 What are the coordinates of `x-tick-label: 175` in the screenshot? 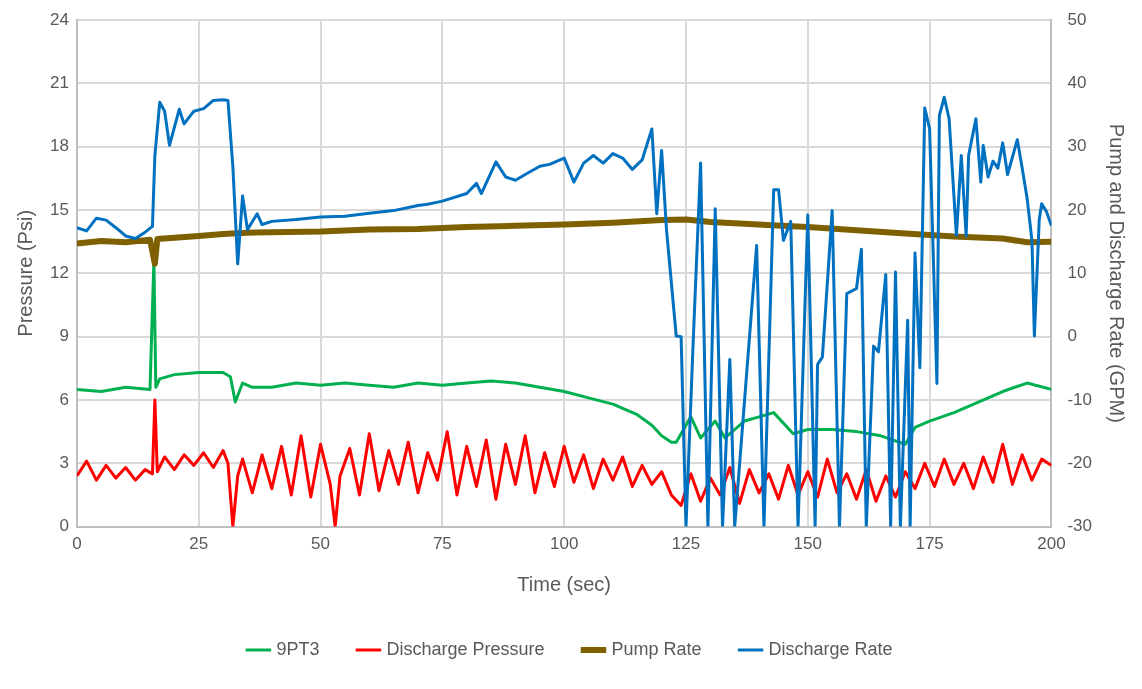 It's located at (929, 544).